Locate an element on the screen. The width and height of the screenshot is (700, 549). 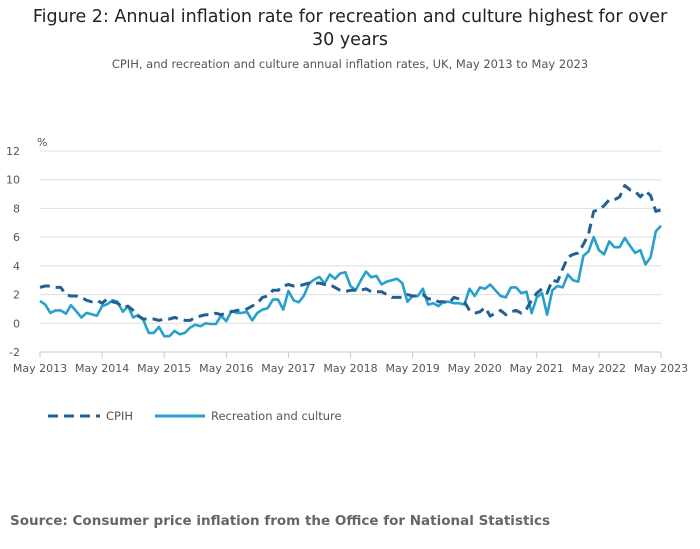
x-tick-label: May 2014 is located at coordinates (102, 368).